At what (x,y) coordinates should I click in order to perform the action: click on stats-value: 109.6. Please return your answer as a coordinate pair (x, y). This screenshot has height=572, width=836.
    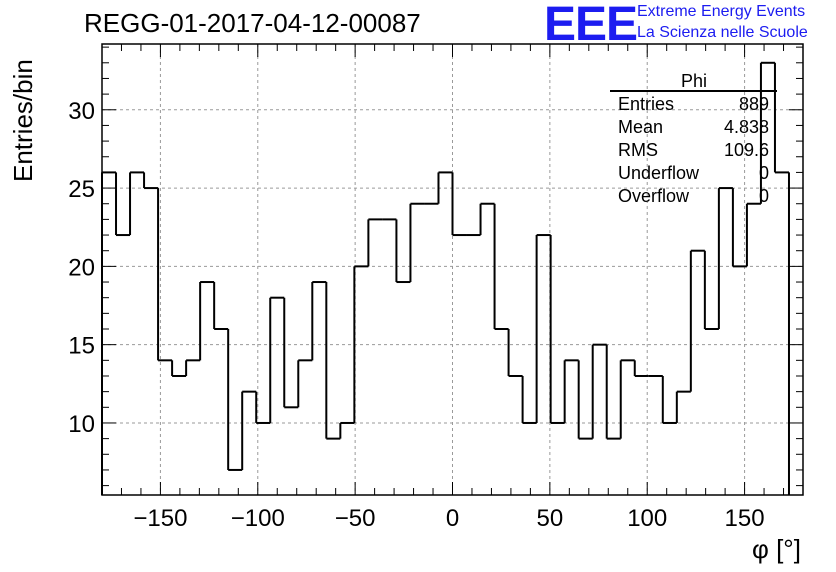
    Looking at the image, I should click on (746, 150).